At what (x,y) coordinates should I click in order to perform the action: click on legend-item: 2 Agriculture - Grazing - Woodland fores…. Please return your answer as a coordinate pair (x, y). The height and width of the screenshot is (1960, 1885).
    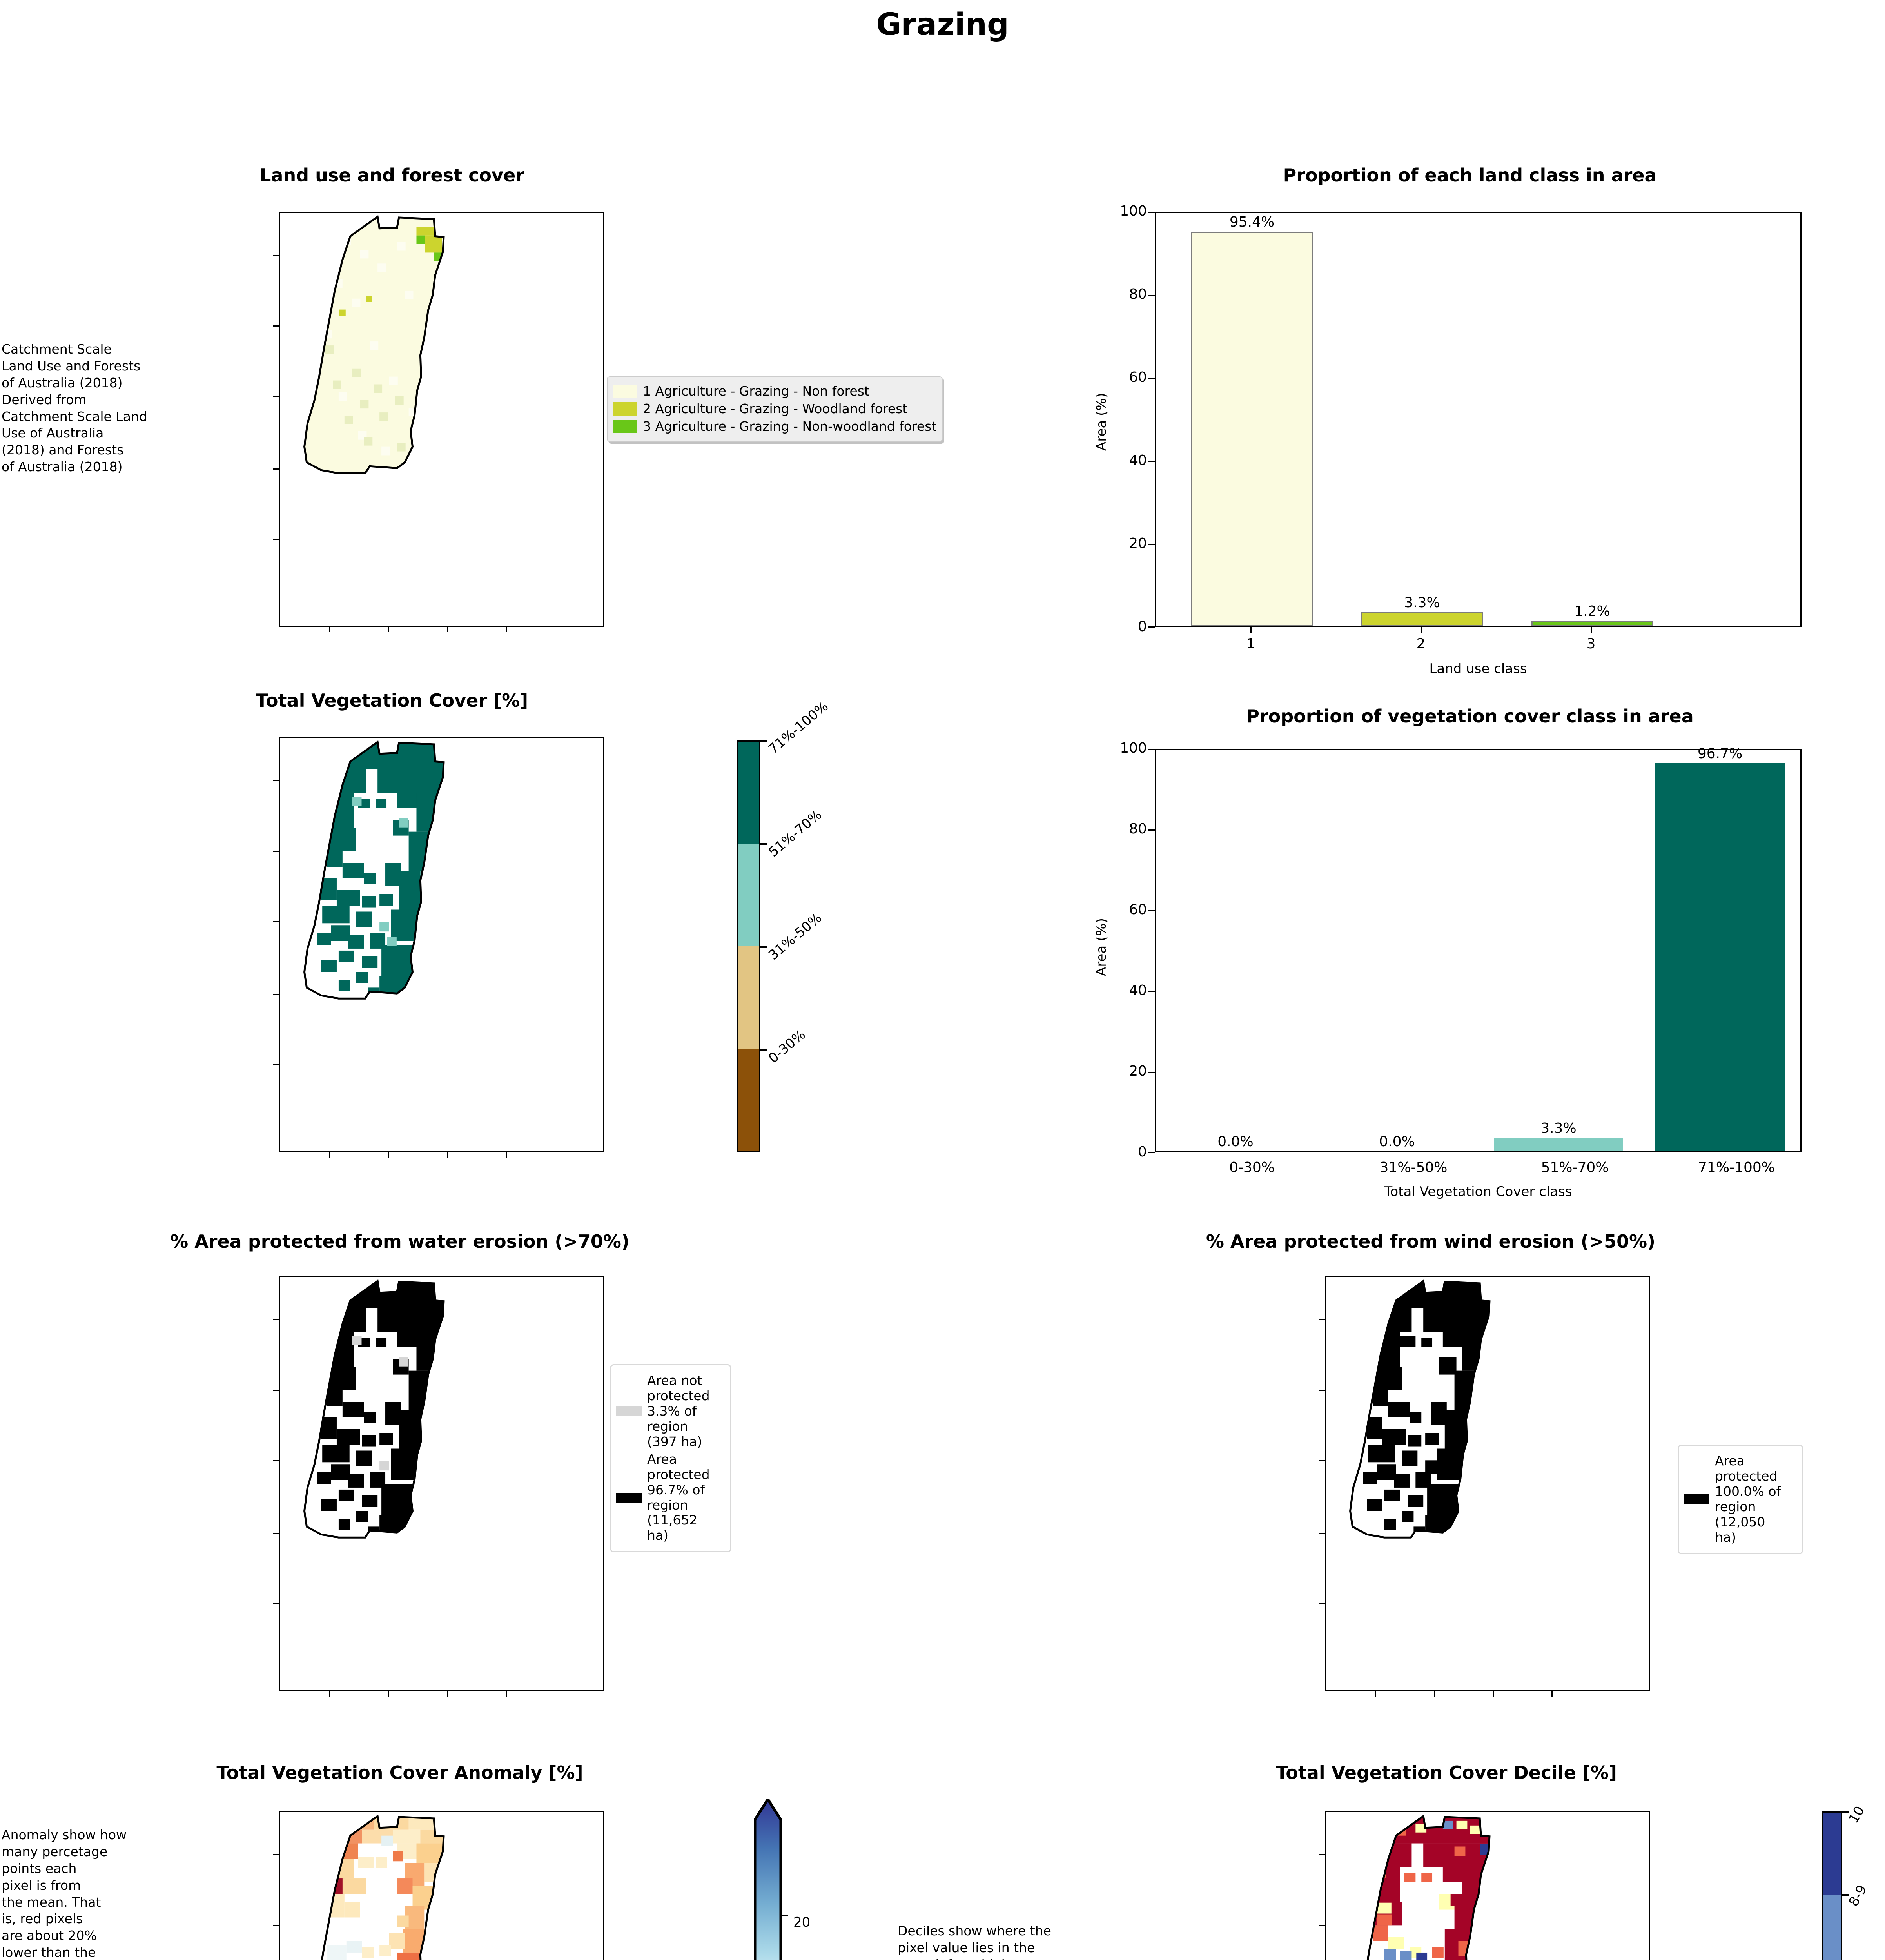
    Looking at the image, I should click on (774, 408).